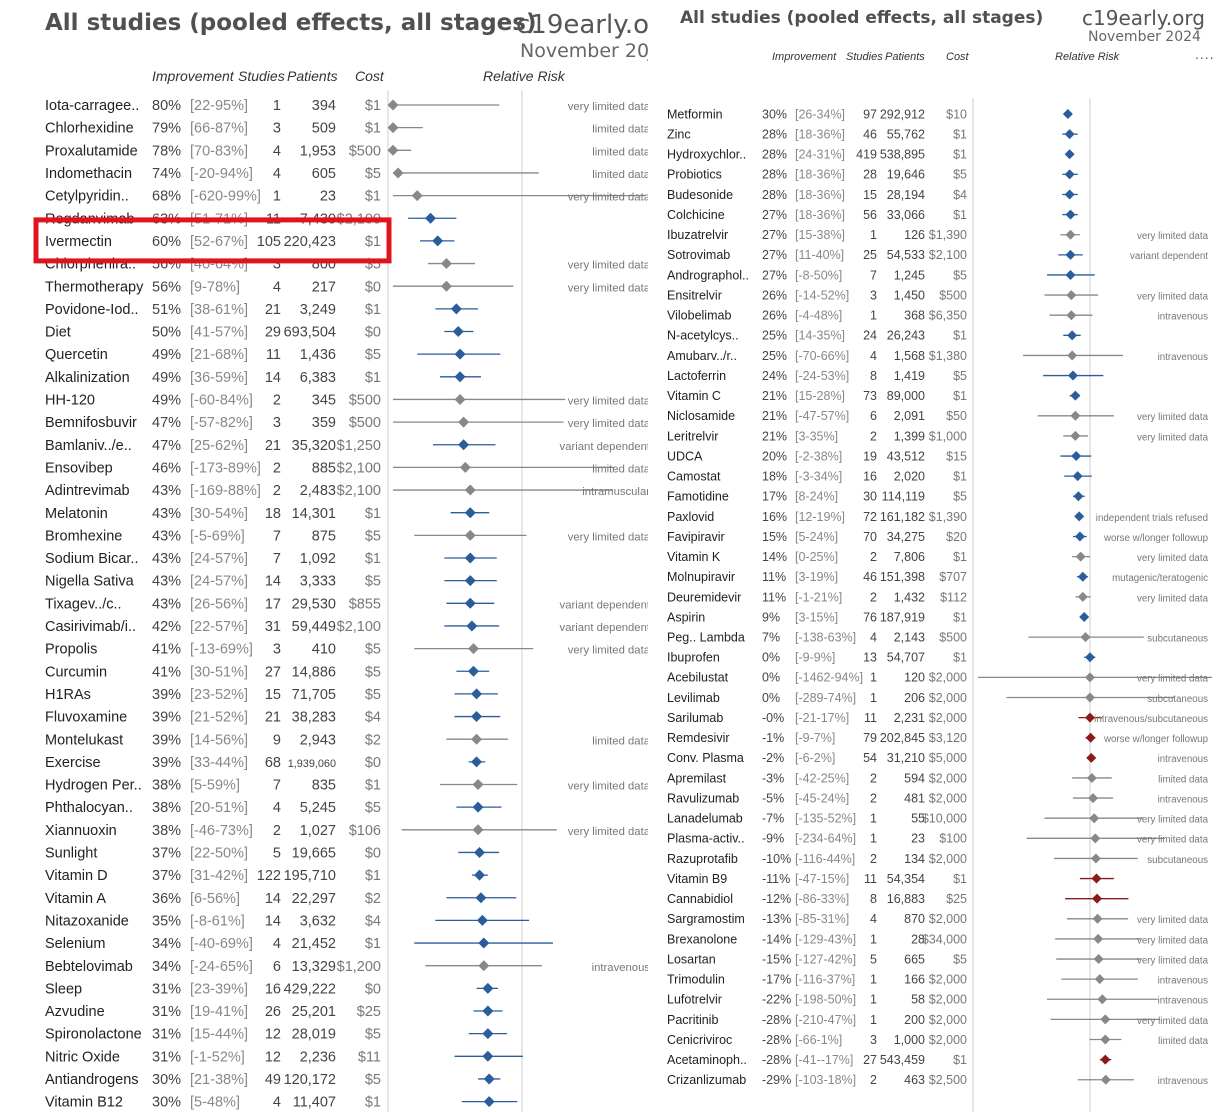 The image size is (1220, 1112). I want to click on treatment-label: Vitamin D, so click(76, 876).